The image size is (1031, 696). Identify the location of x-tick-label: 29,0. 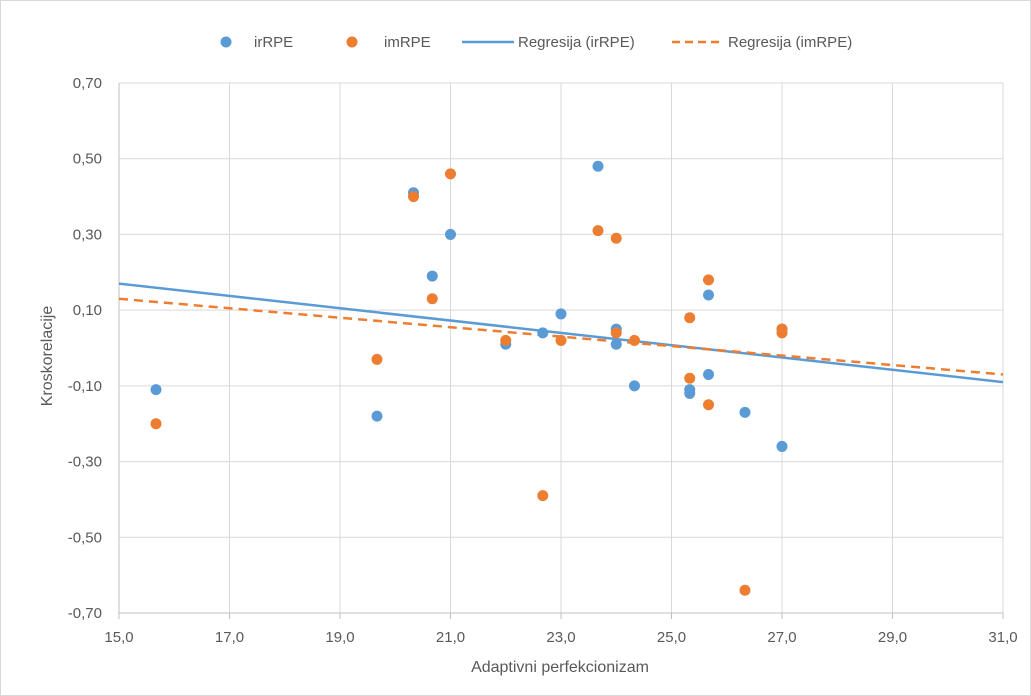
(892, 637).